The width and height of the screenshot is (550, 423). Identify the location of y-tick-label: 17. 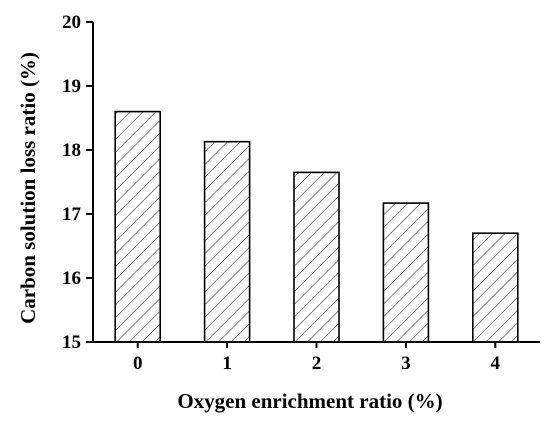
(72, 214).